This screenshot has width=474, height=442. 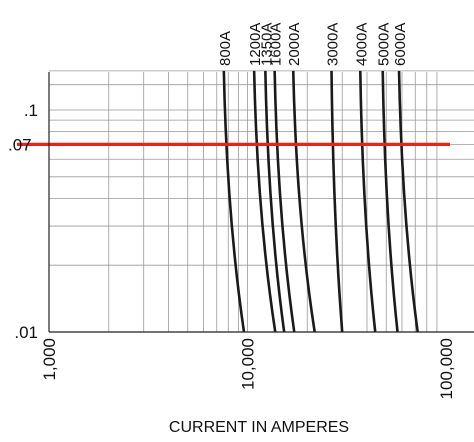 What do you see at coordinates (49, 359) in the screenshot?
I see `x-tick-label: 1,000` at bounding box center [49, 359].